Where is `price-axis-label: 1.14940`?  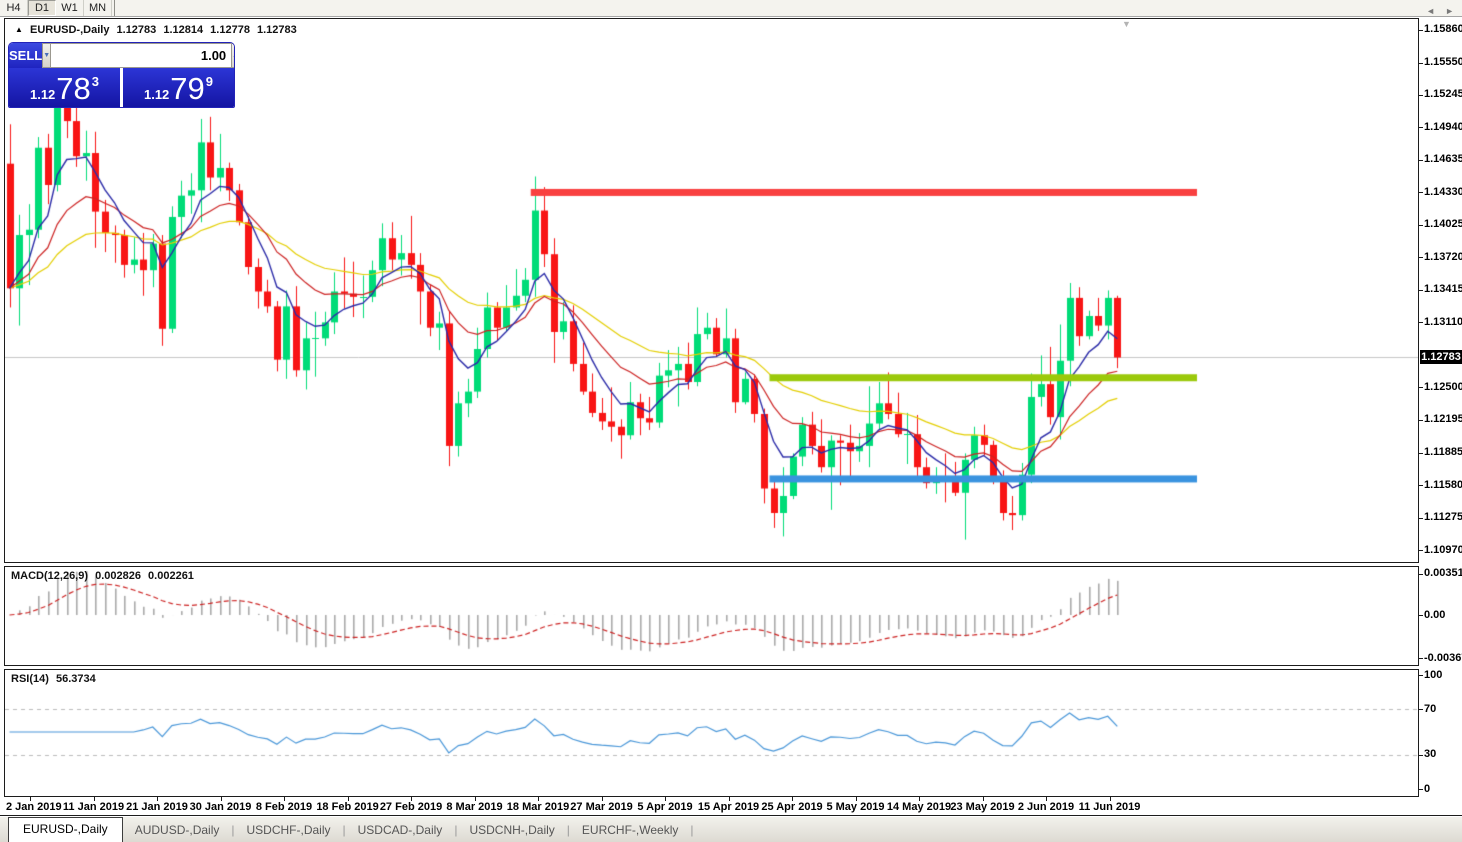
price-axis-label: 1.14940 is located at coordinates (1443, 126).